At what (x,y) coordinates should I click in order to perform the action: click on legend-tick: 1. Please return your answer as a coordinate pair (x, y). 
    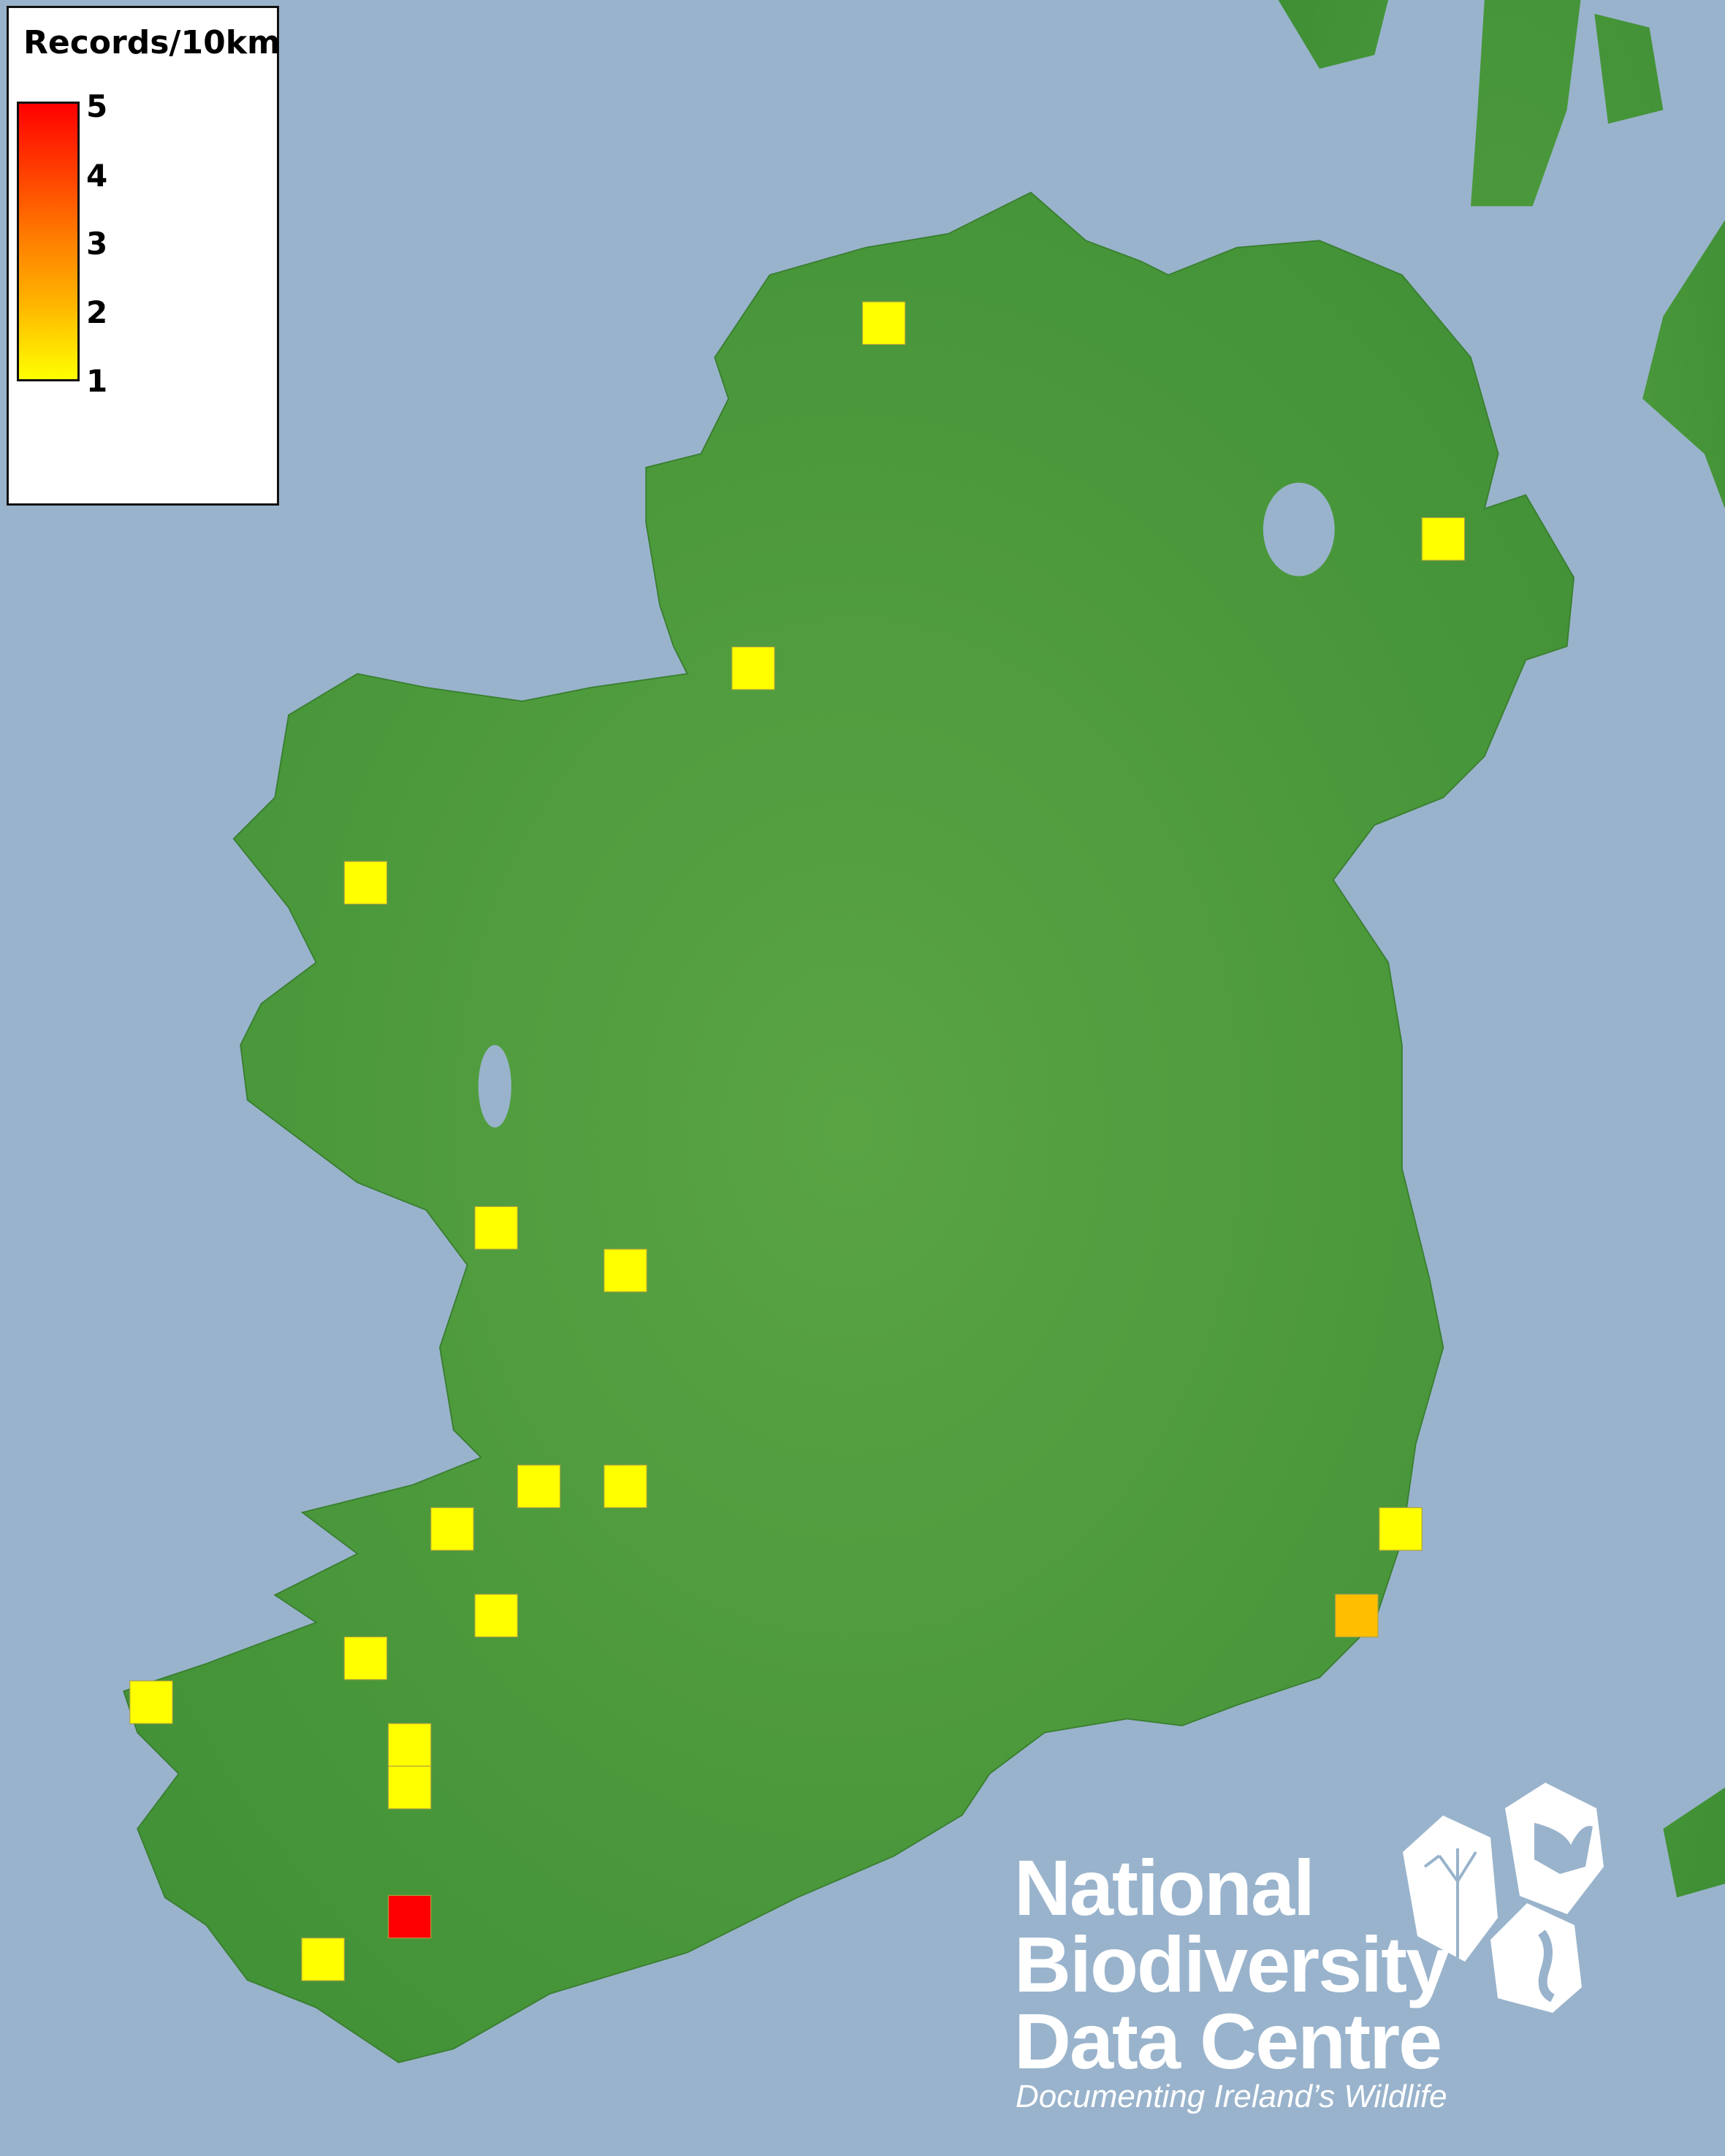
    Looking at the image, I should click on (97, 381).